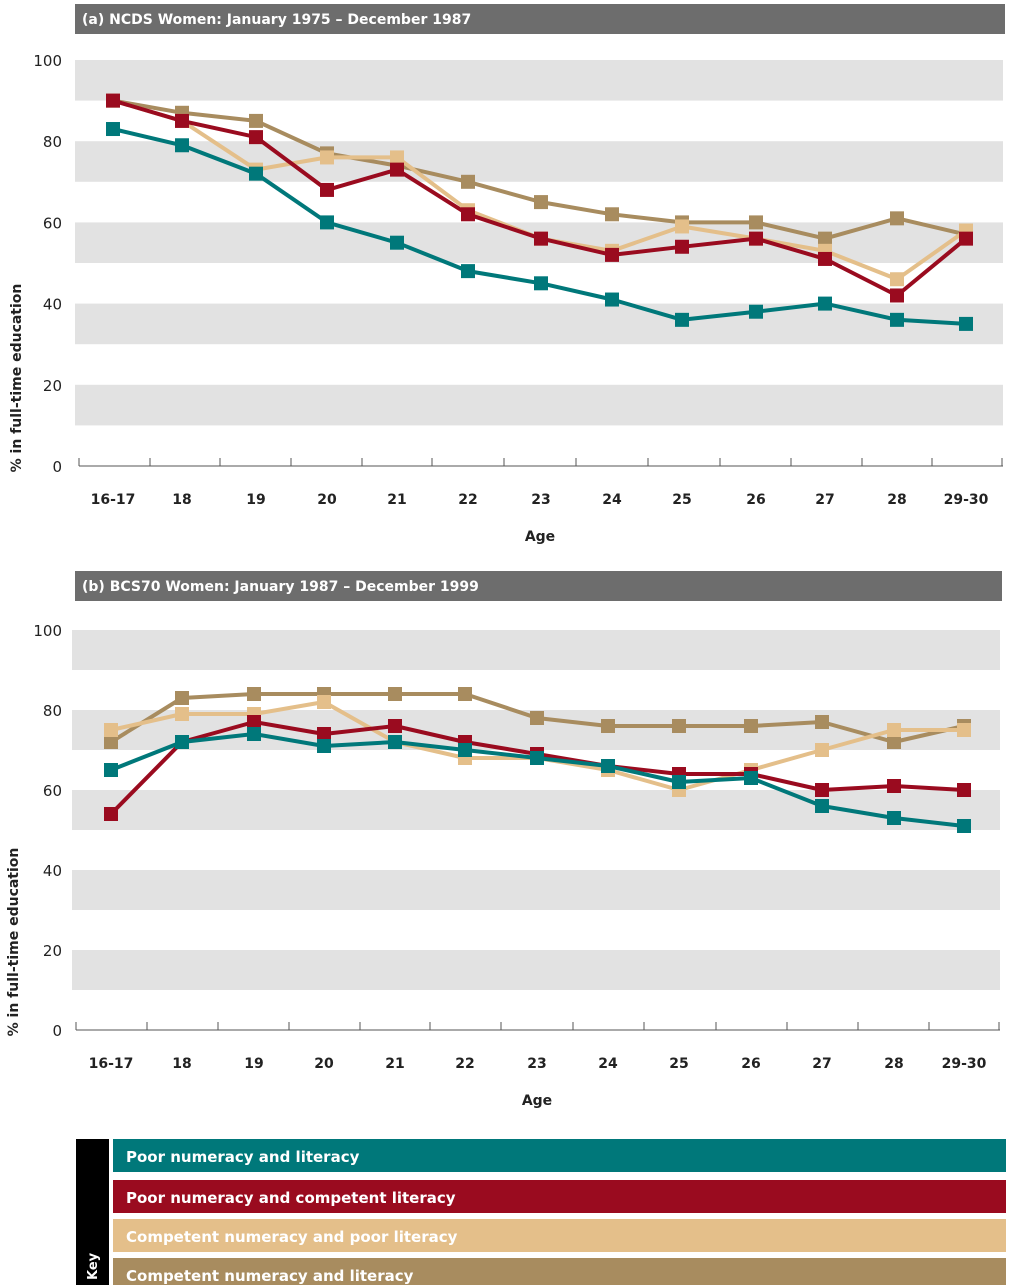 Image resolution: width=1013 pixels, height=1285 pixels. What do you see at coordinates (291, 1198) in the screenshot?
I see `legend-item-label: Poor numeracy and competent literacy` at bounding box center [291, 1198].